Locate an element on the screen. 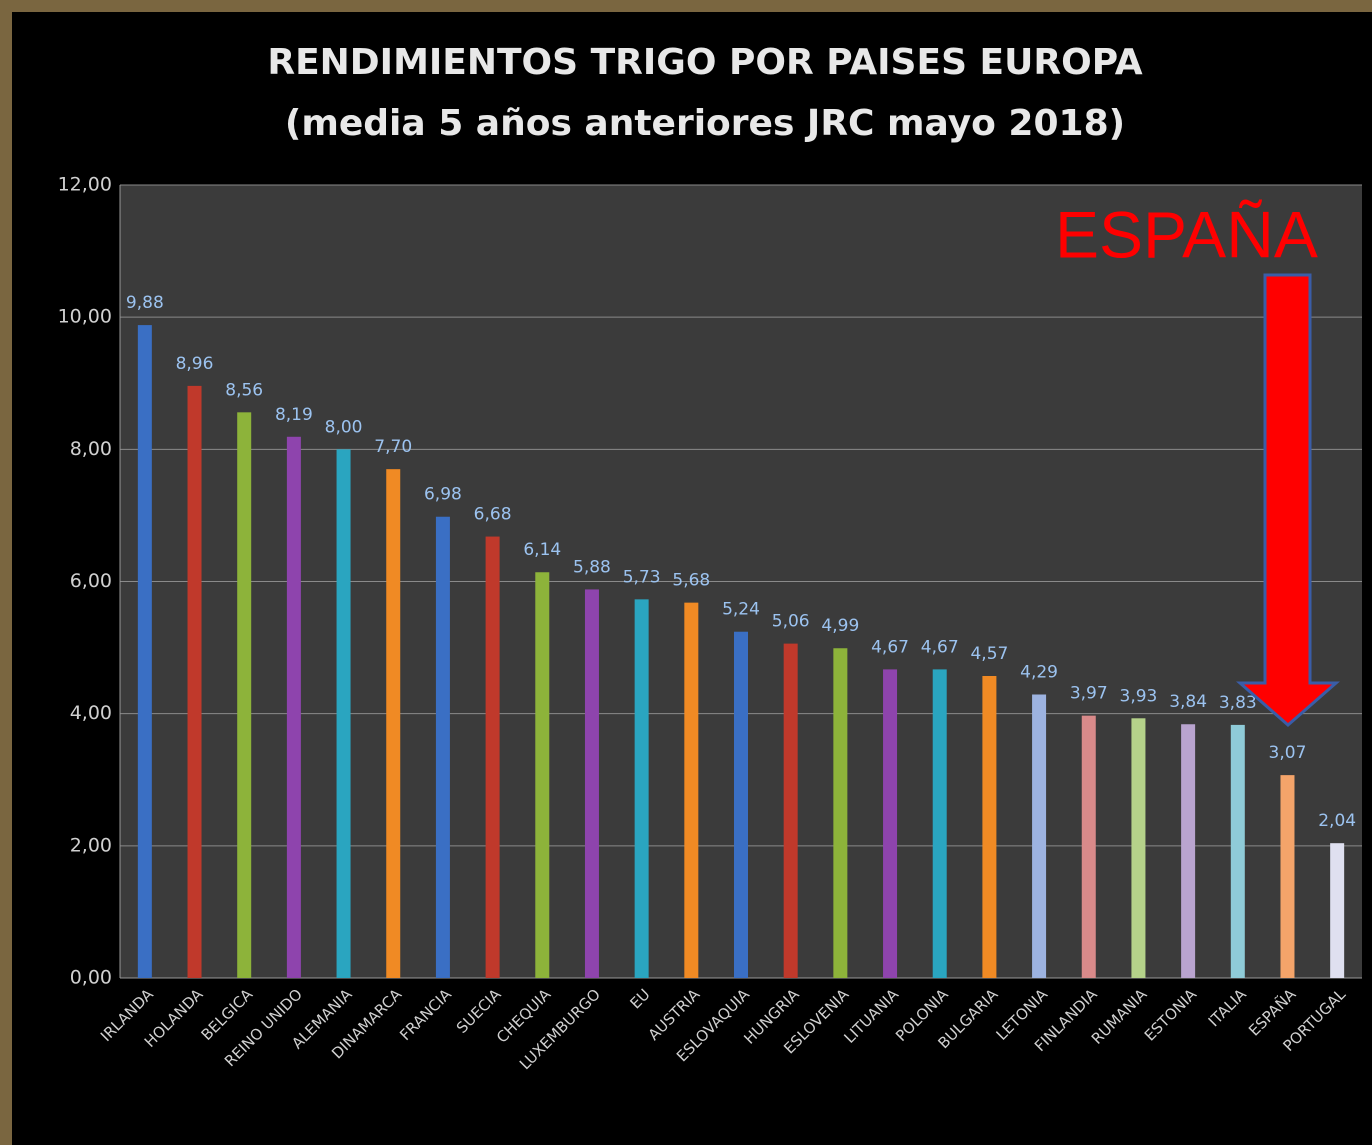  value-label: 6,98 is located at coordinates (443, 495).